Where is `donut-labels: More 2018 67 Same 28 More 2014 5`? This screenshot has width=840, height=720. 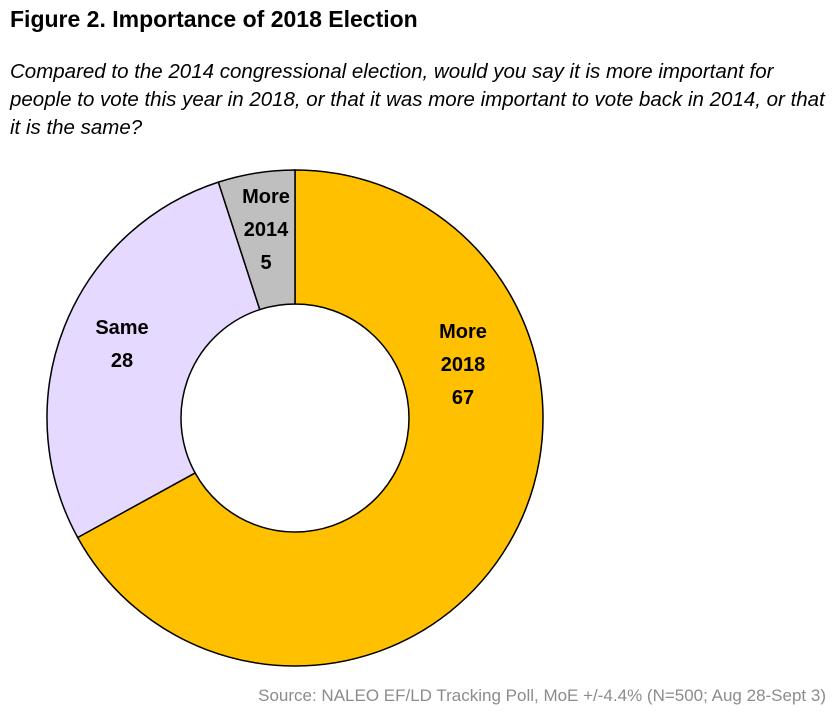 donut-labels: More 2018 67 Same 28 More 2014 5 is located at coordinates (291, 297).